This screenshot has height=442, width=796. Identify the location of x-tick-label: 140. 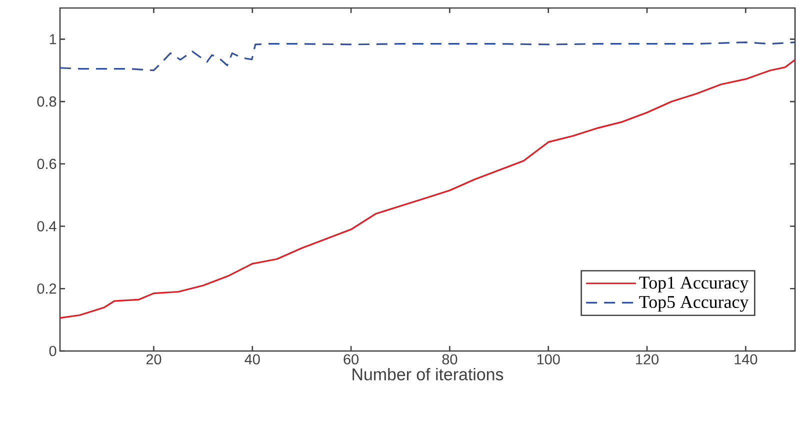
(746, 359).